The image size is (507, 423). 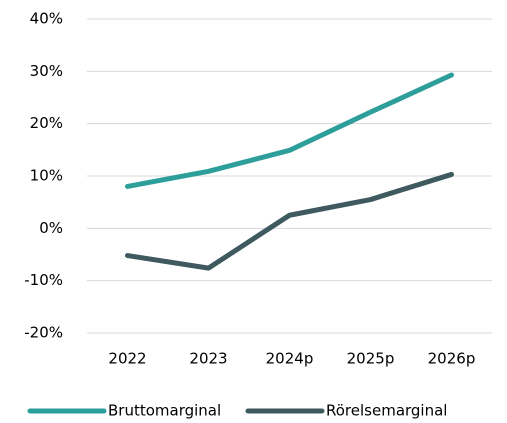 I want to click on y-tick-label: 20%, so click(x=46, y=123).